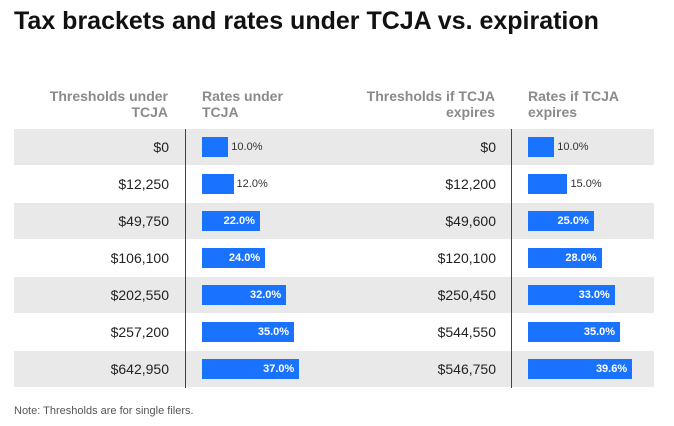 This screenshot has height=426, width=674. Describe the element at coordinates (143, 221) in the screenshot. I see `threshold-tcja: $49,750` at that location.